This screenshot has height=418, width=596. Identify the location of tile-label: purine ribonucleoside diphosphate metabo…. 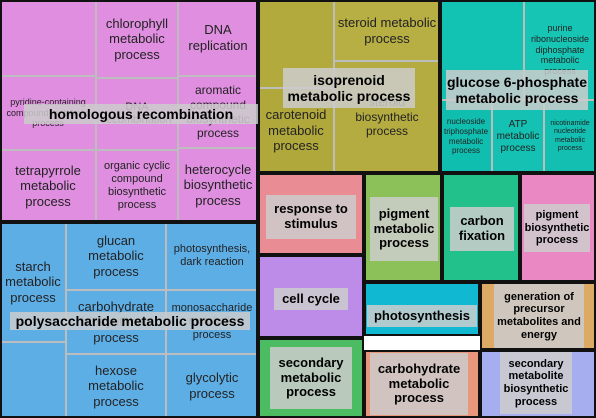
(560, 49).